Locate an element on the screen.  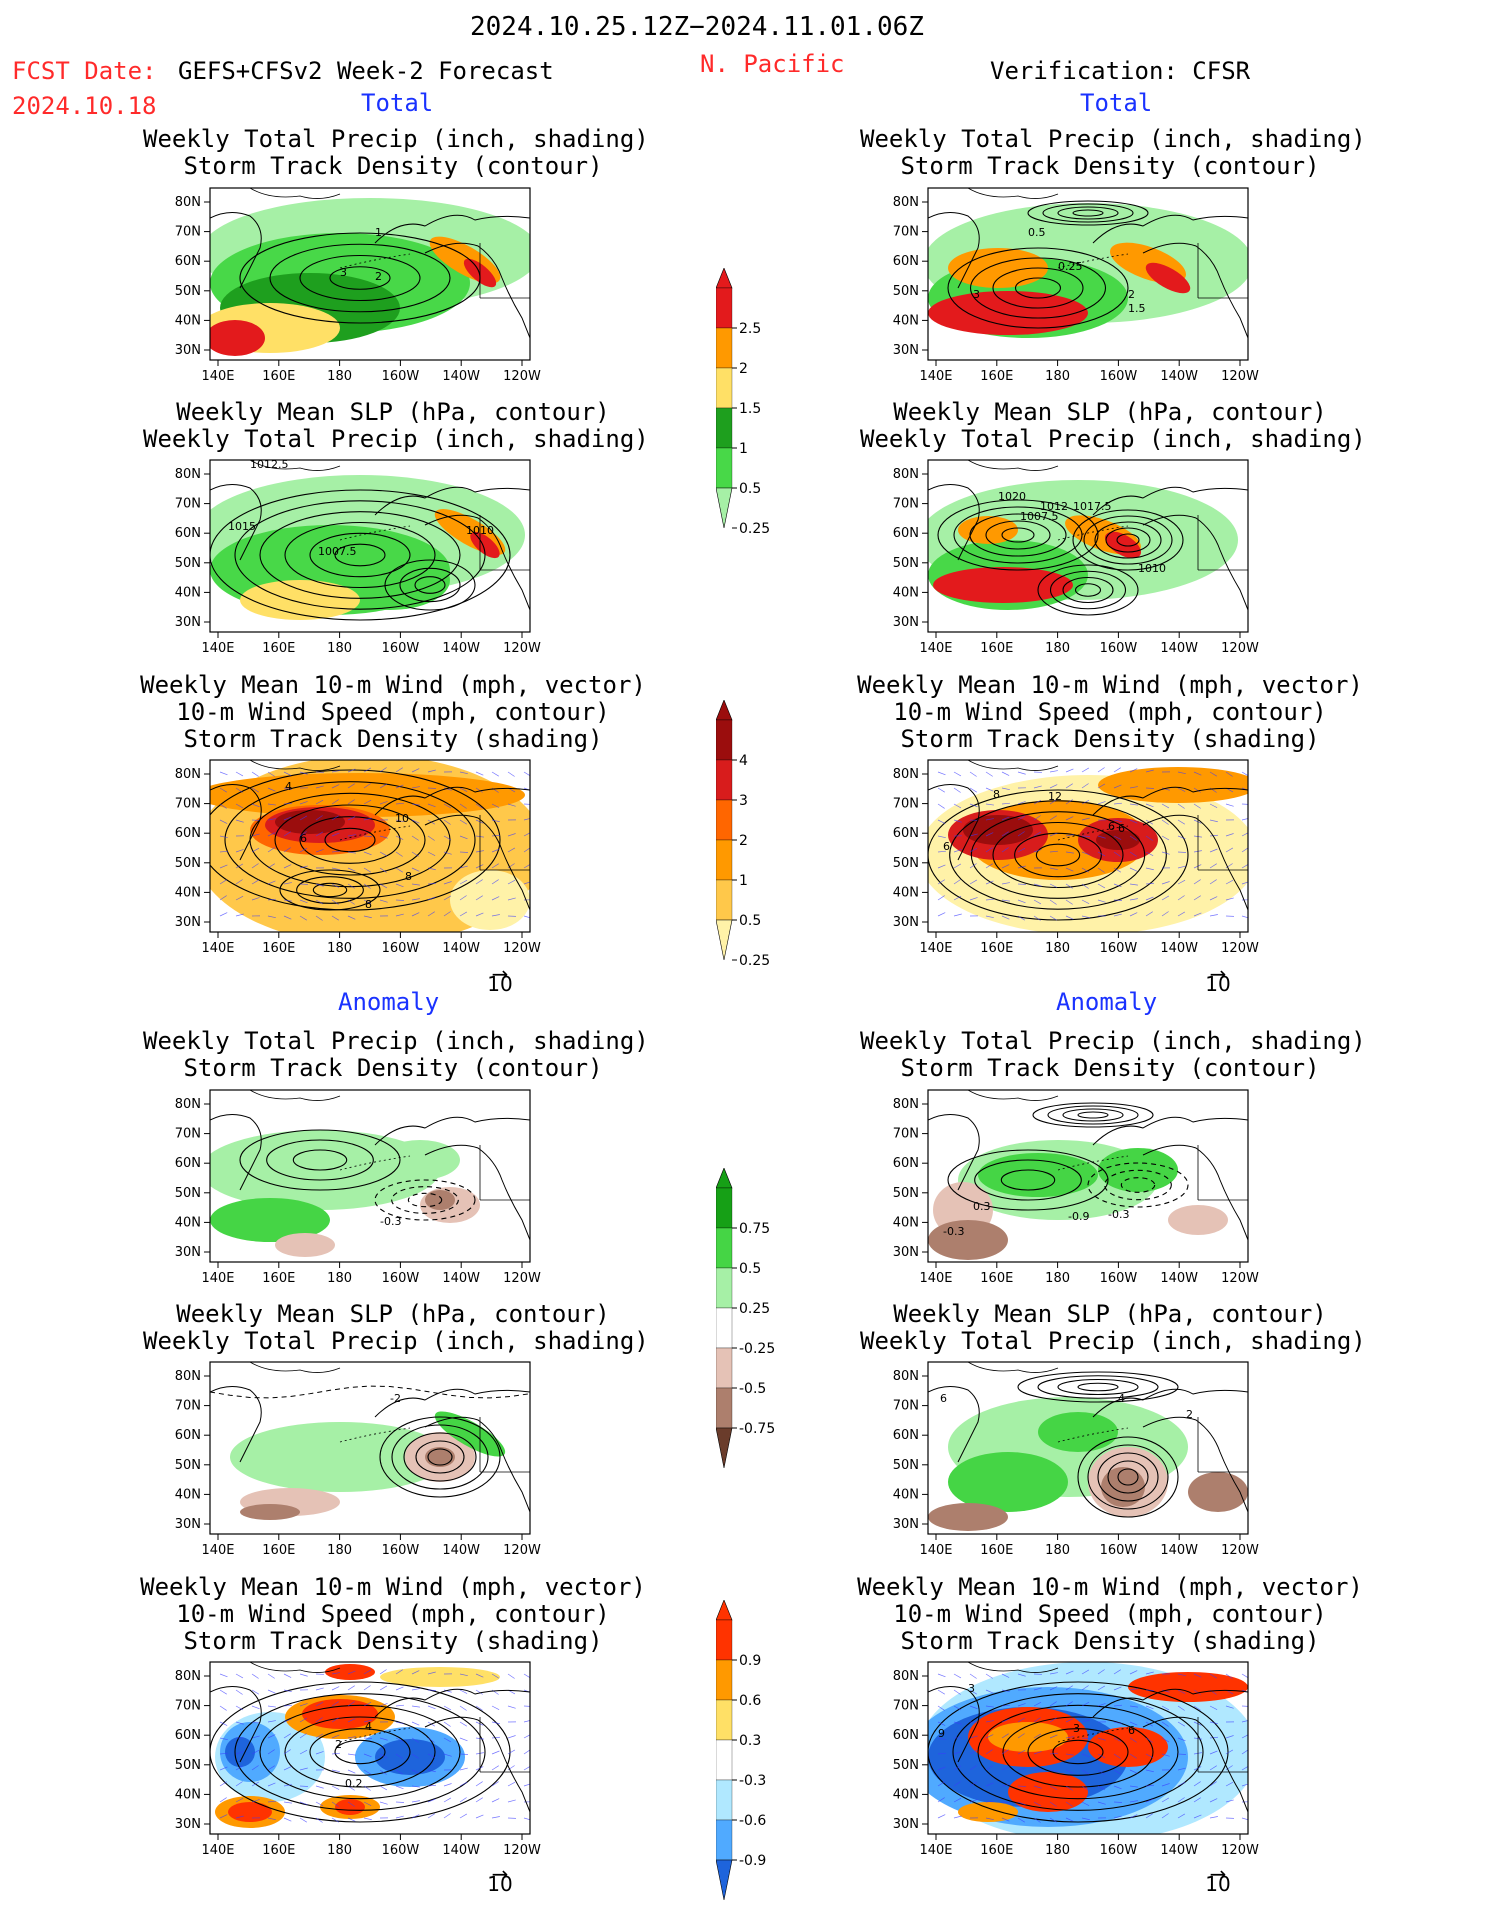
colorbar-label: 0.5 is located at coordinates (750, 489).